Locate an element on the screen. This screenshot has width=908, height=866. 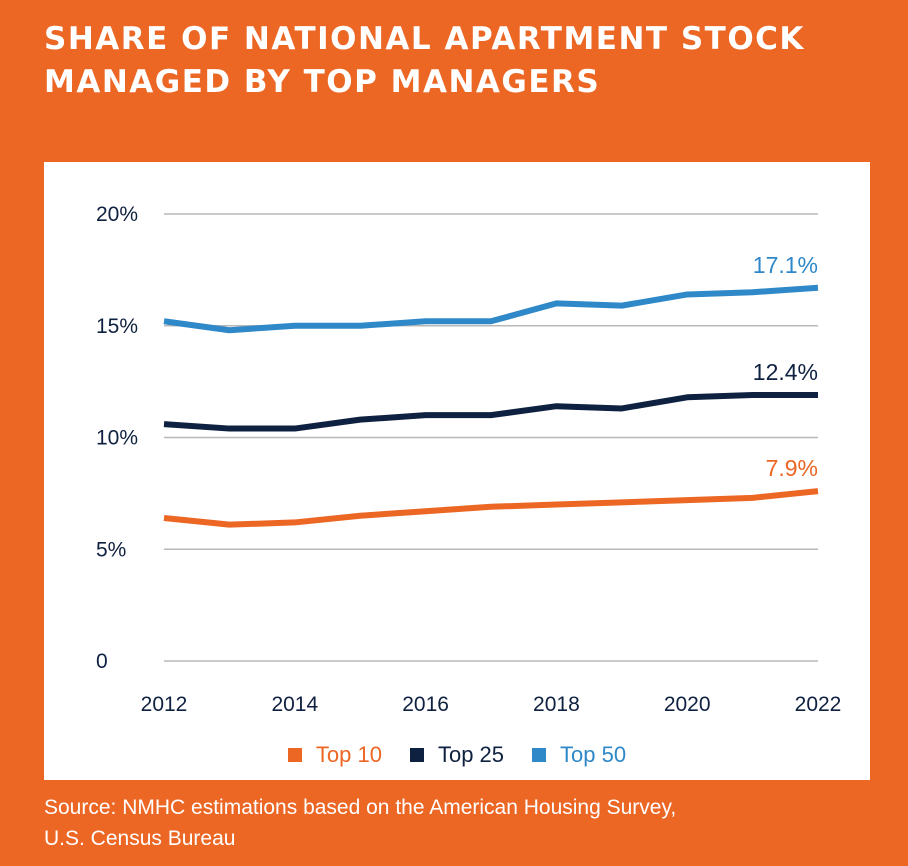
y-tick-label: 15% is located at coordinates (117, 326).